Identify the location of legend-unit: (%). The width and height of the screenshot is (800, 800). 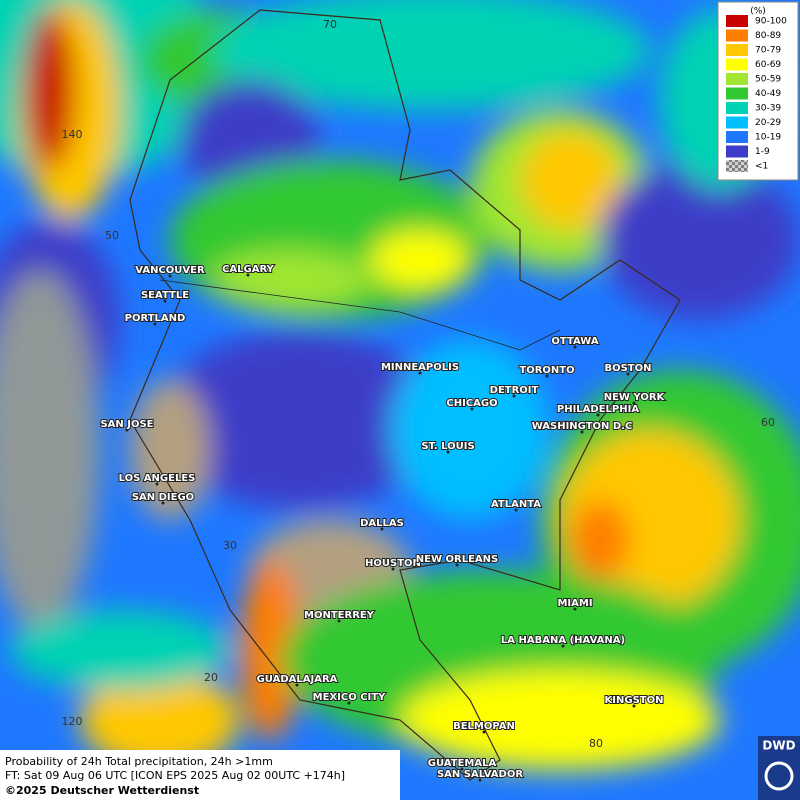
(758, 12).